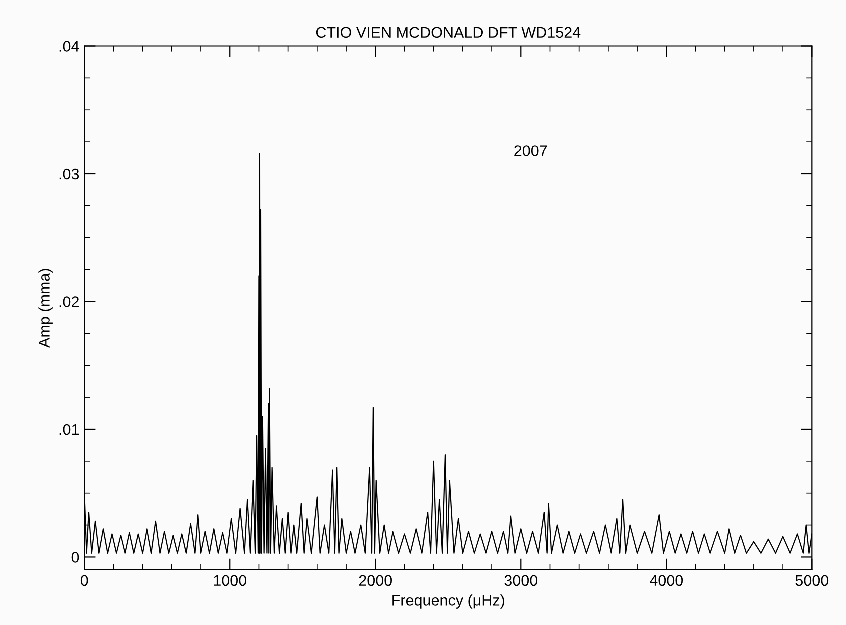 Image resolution: width=846 pixels, height=625 pixels. What do you see at coordinates (521, 580) in the screenshot?
I see `x-tick-label: 3000` at bounding box center [521, 580].